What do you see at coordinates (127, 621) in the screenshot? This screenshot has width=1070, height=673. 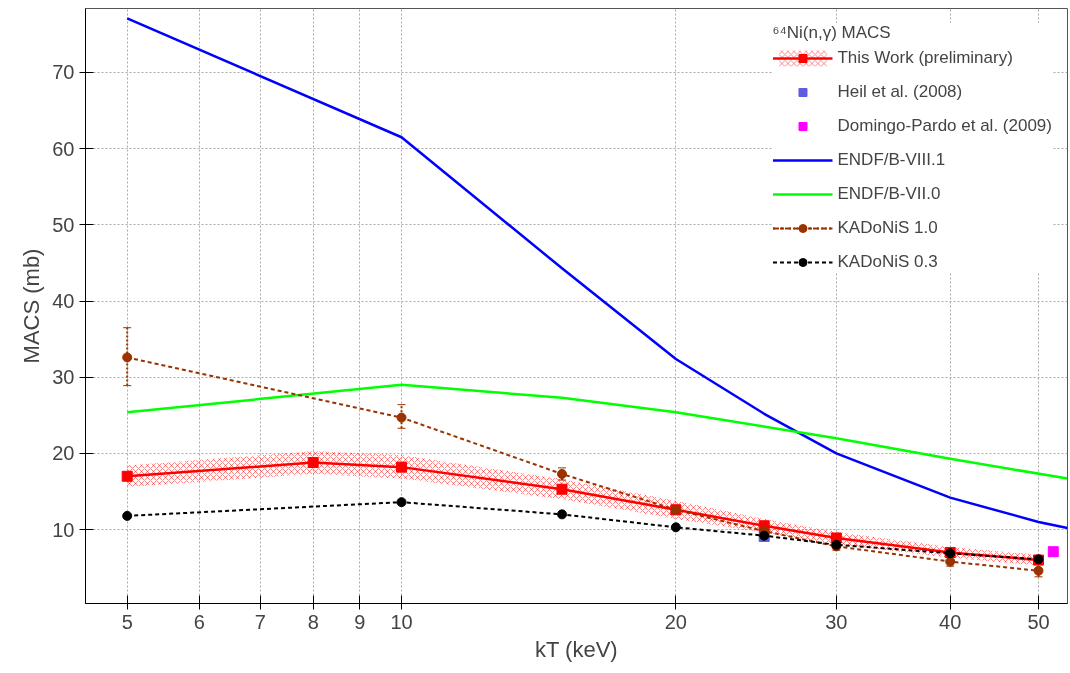 I see `x-tick-label: 5` at bounding box center [127, 621].